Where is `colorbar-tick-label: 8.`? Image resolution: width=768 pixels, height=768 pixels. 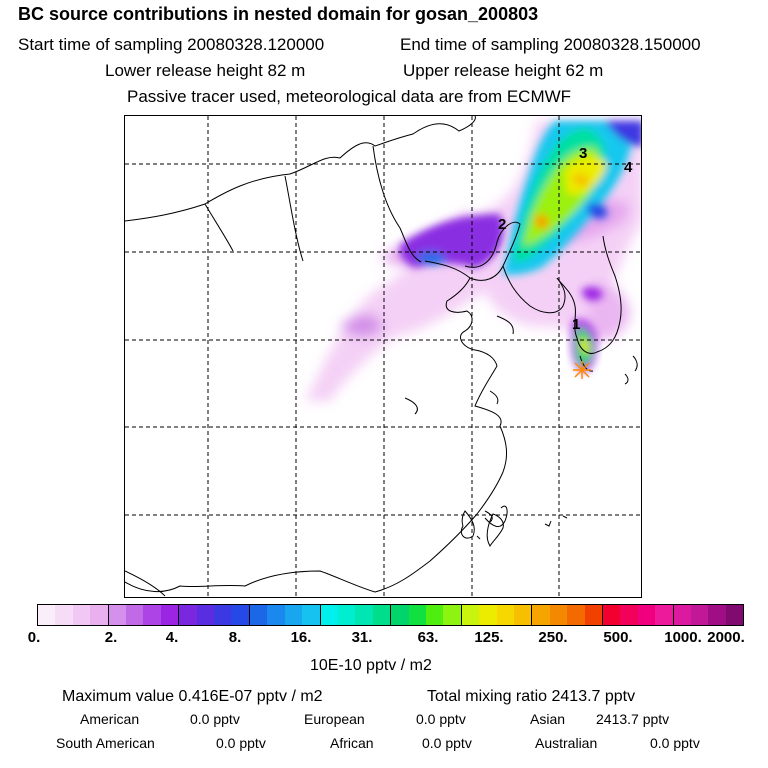
colorbar-tick-label: 8. is located at coordinates (235, 637).